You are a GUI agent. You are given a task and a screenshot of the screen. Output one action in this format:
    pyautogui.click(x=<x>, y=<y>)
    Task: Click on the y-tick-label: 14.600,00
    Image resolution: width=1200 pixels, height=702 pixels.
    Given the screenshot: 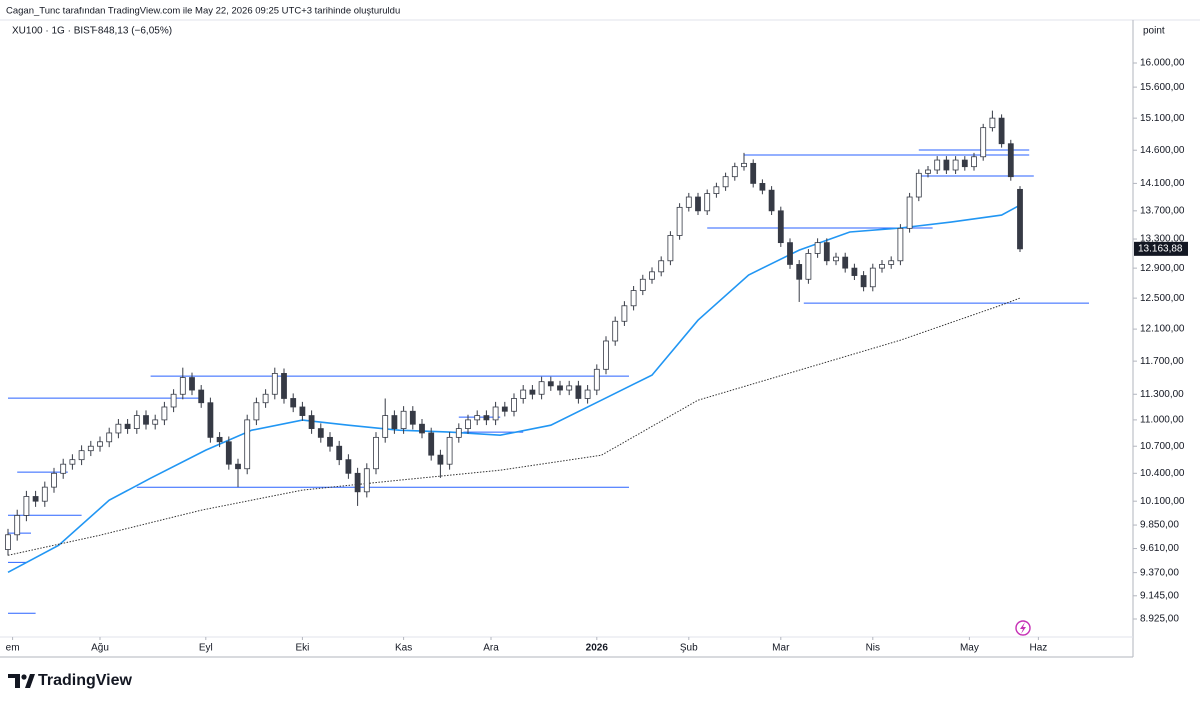 What is the action you would take?
    pyautogui.click(x=1162, y=150)
    